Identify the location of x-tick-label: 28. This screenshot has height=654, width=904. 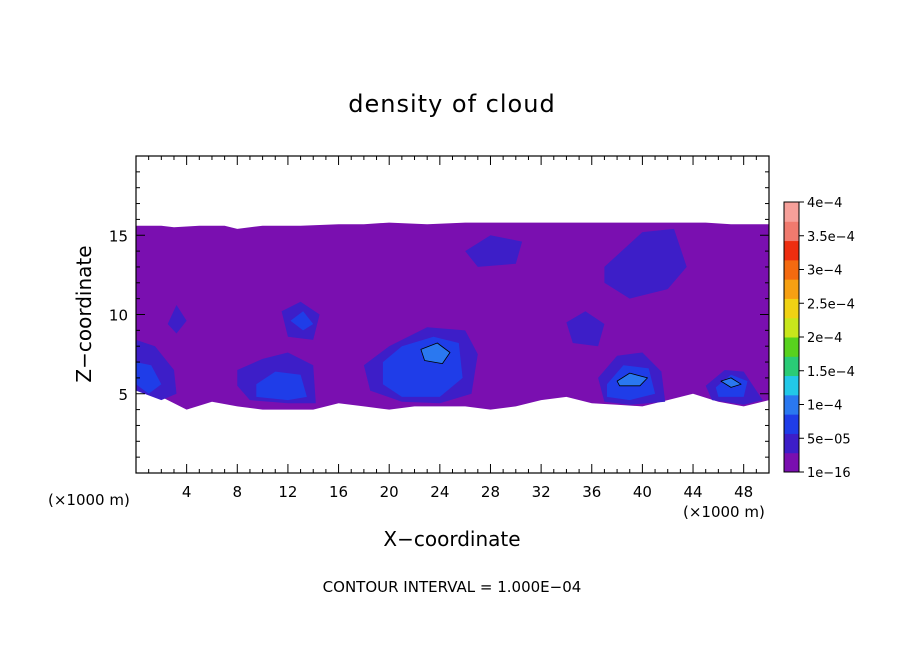
(490, 492).